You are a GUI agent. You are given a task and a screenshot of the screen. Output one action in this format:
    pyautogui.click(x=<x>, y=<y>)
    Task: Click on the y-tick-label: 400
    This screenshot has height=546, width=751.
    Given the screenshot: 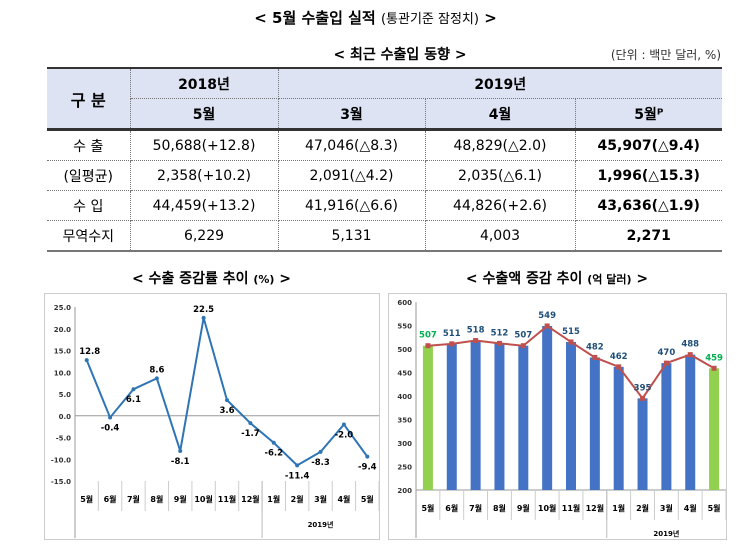 What is the action you would take?
    pyautogui.click(x=404, y=397)
    